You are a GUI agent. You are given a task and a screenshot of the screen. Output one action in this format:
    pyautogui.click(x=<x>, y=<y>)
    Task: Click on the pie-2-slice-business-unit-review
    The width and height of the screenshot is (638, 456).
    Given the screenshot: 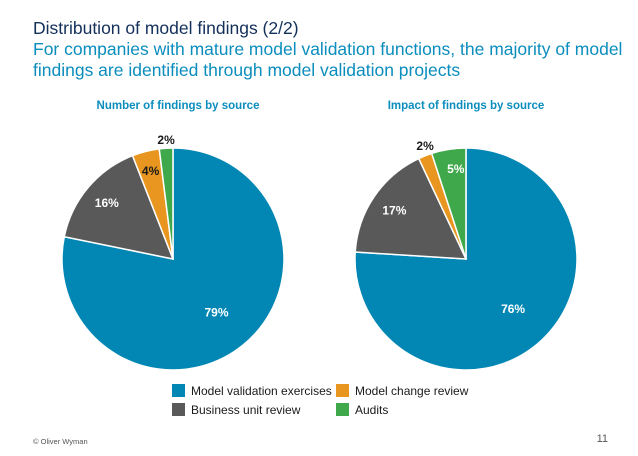 What is the action you would take?
    pyautogui.click(x=411, y=208)
    